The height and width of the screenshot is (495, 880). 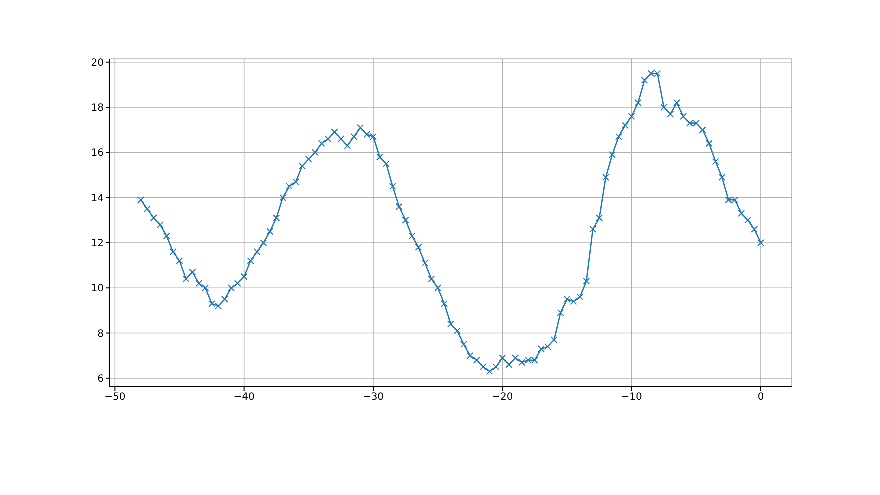 I want to click on y-tick-label: 18, so click(x=97, y=108).